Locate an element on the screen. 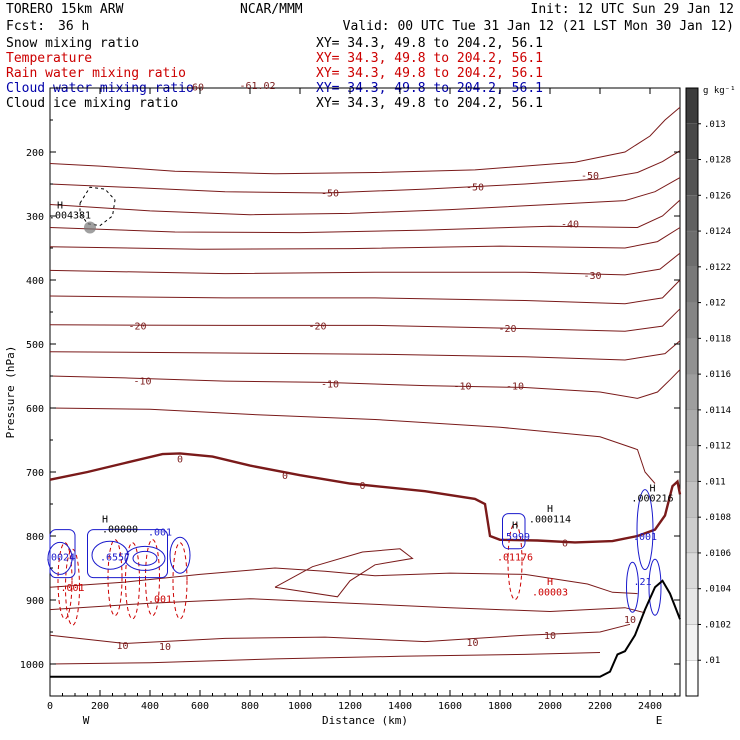 The height and width of the screenshot is (740, 740). forecast-label: Fcst: is located at coordinates (25, 26).